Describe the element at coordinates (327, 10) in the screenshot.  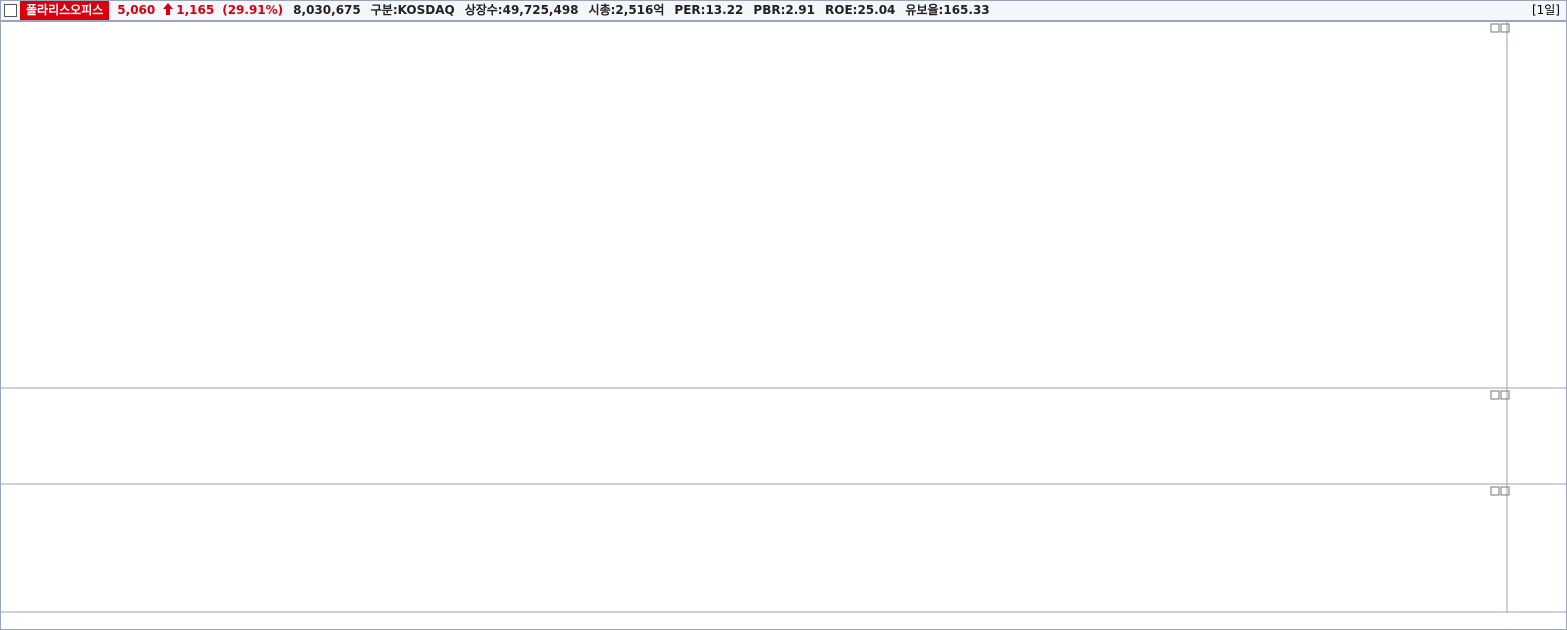
I see `stat: 8,030,675` at that location.